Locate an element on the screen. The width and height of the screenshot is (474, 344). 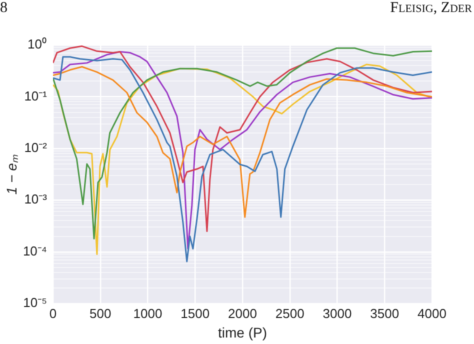
text: 8 is located at coordinates (4, 8).